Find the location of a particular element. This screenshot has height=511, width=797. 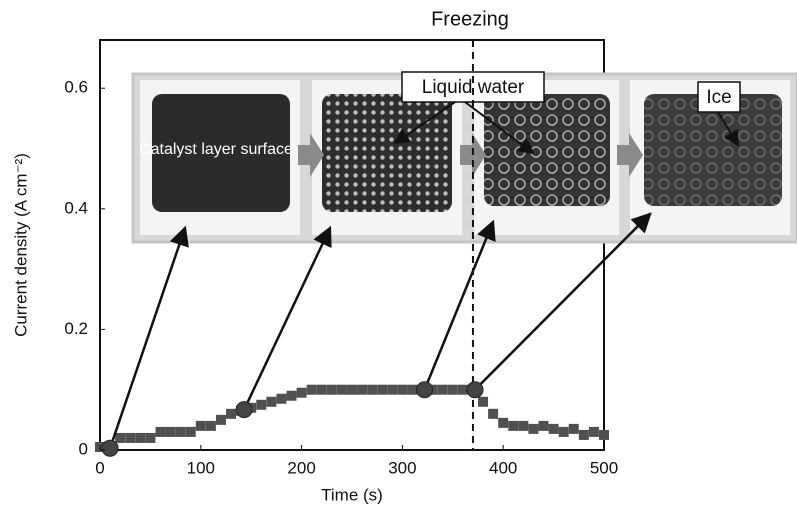

y-tick-label: 0 is located at coordinates (83, 448).